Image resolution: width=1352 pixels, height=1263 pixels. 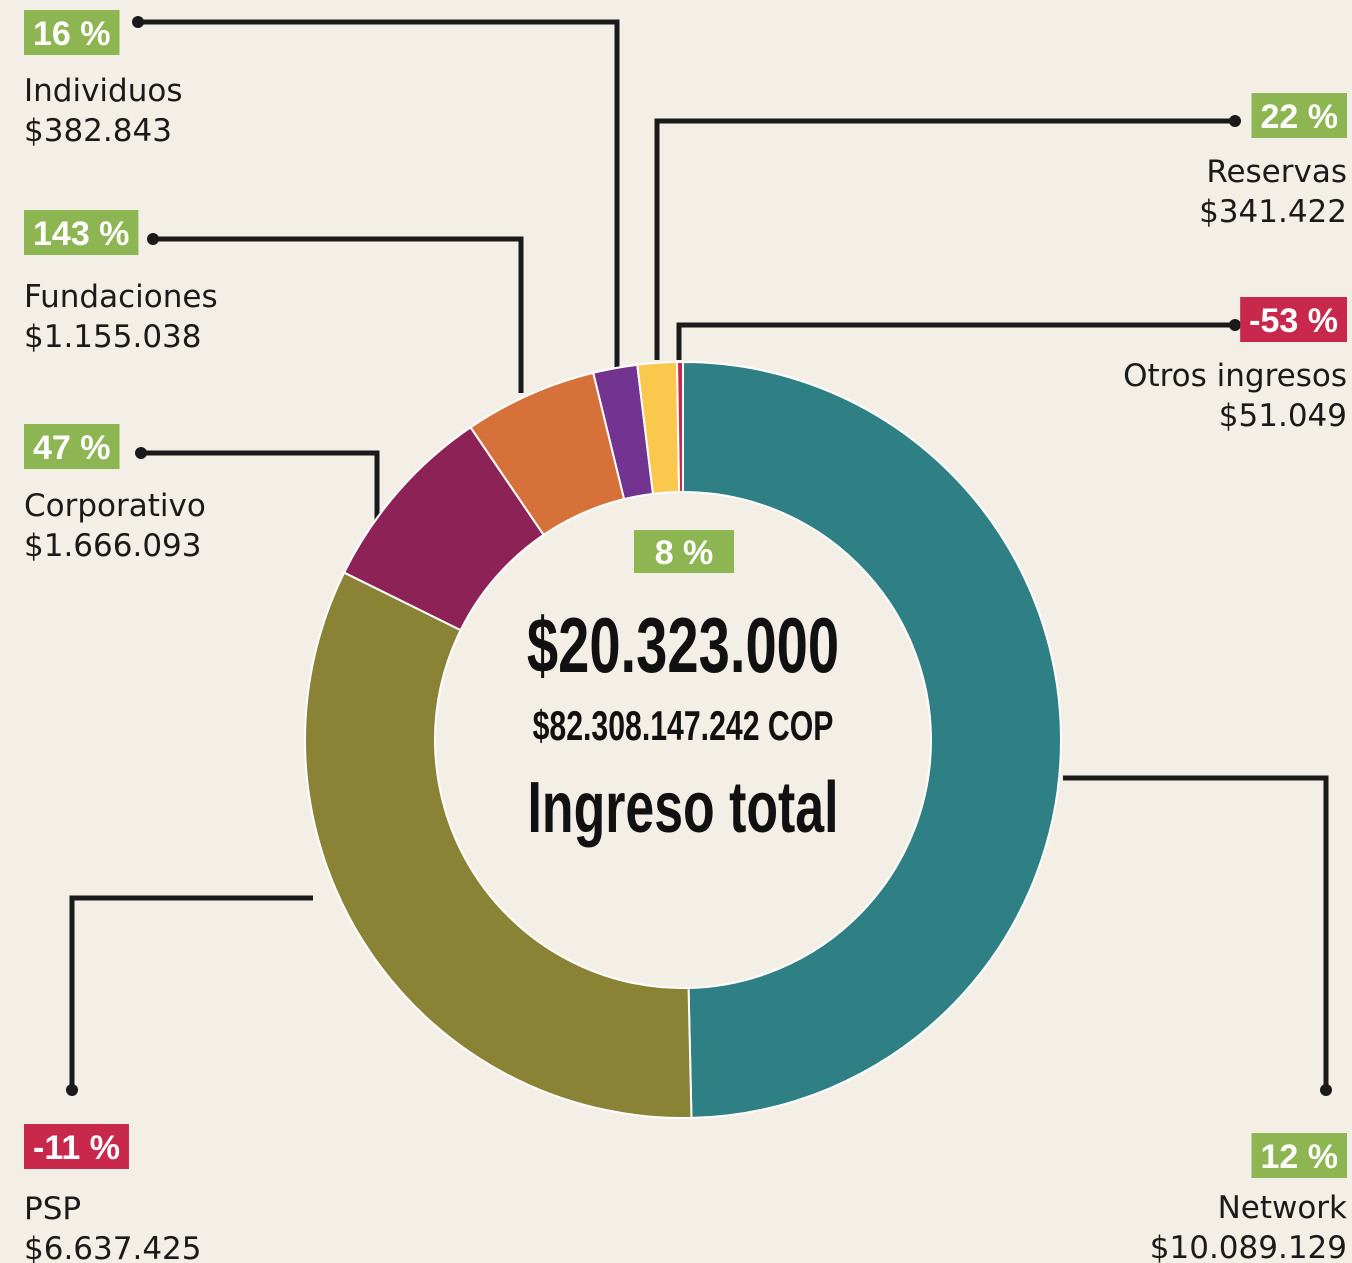 I want to click on category-name: Otros ingresos, so click(x=1235, y=376).